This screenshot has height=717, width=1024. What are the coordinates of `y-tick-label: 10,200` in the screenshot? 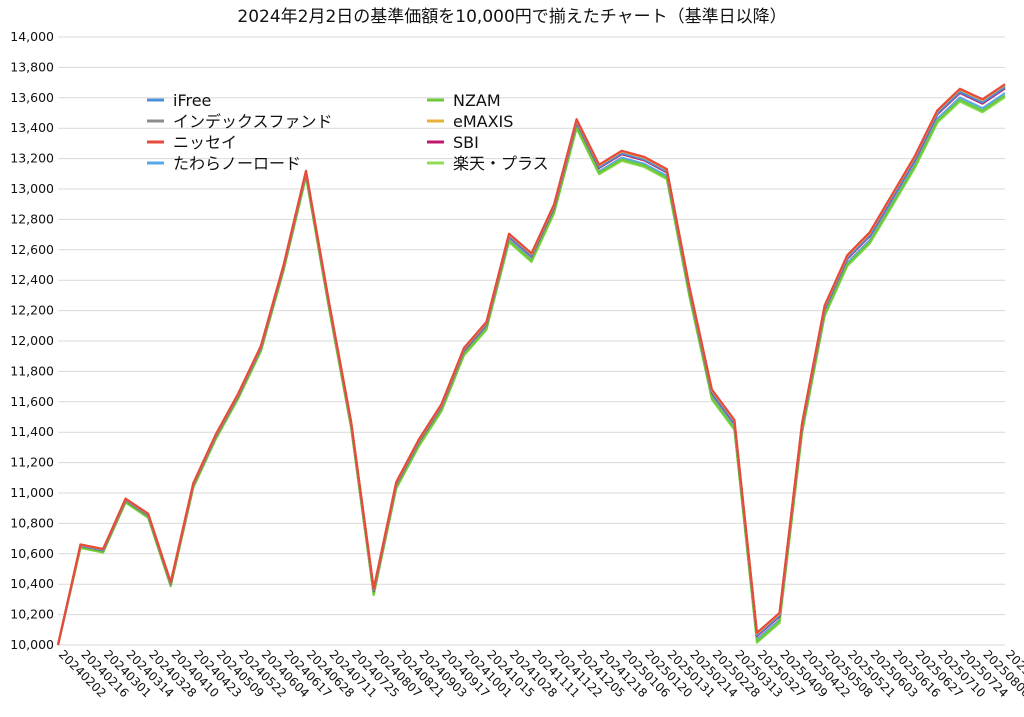 It's located at (32, 614).